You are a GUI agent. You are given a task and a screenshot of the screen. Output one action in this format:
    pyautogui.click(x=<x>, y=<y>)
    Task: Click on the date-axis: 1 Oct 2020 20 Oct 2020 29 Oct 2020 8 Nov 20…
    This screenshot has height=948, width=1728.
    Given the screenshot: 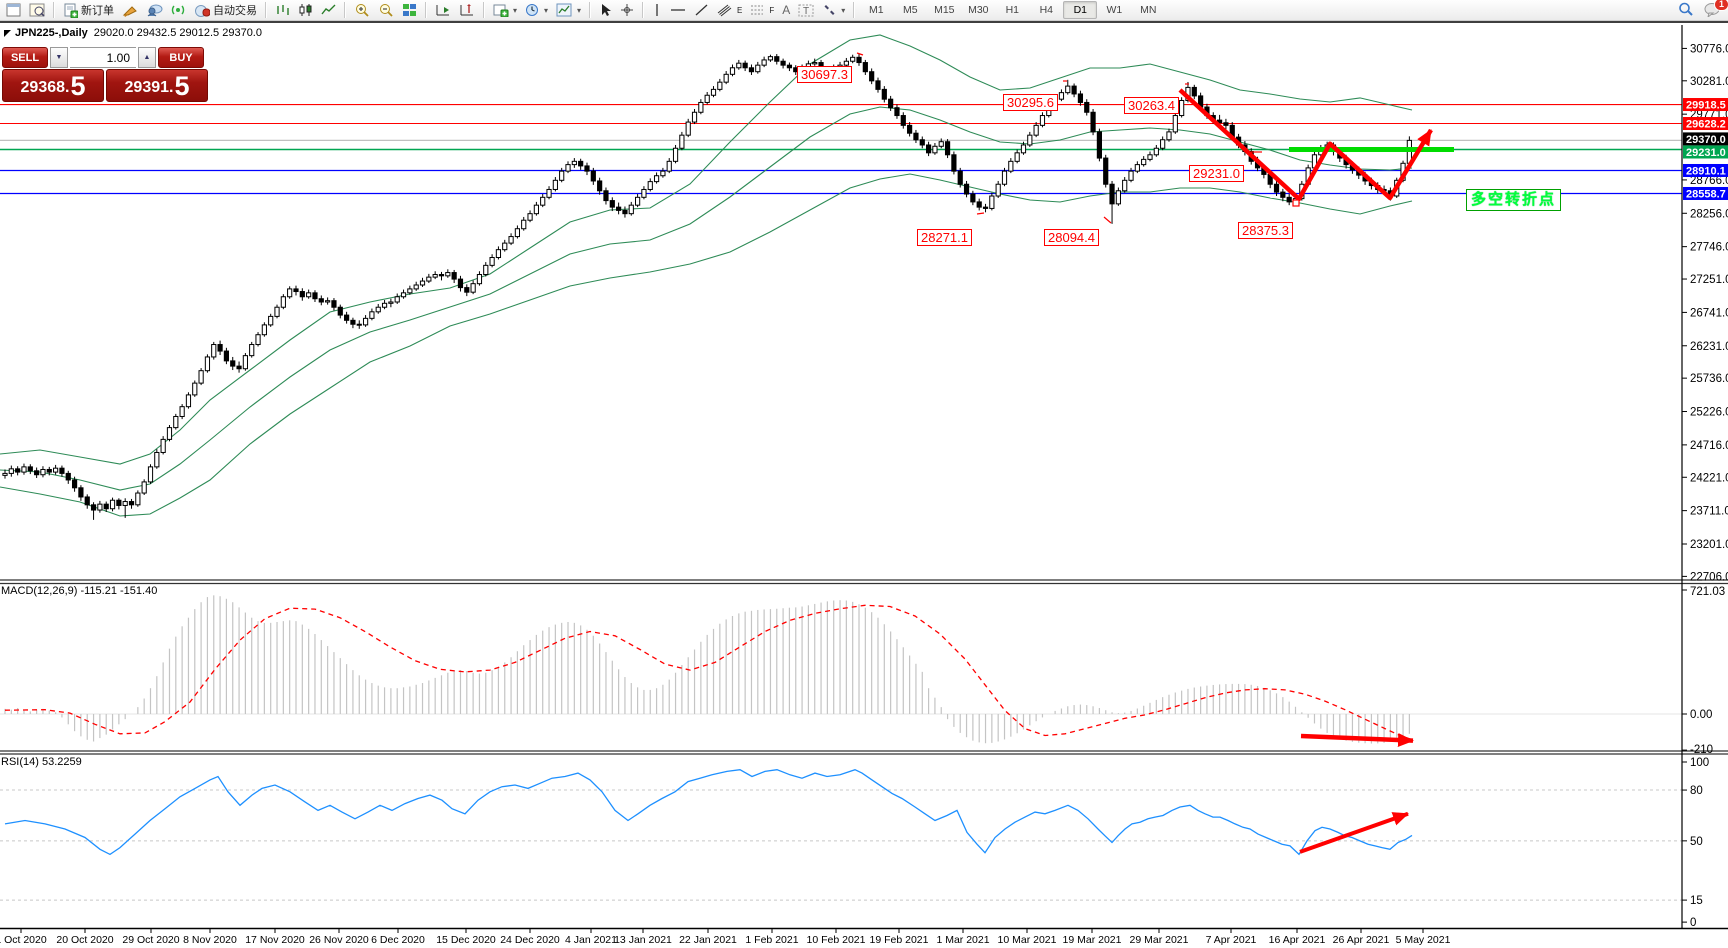 What is the action you would take?
    pyautogui.click(x=725, y=937)
    